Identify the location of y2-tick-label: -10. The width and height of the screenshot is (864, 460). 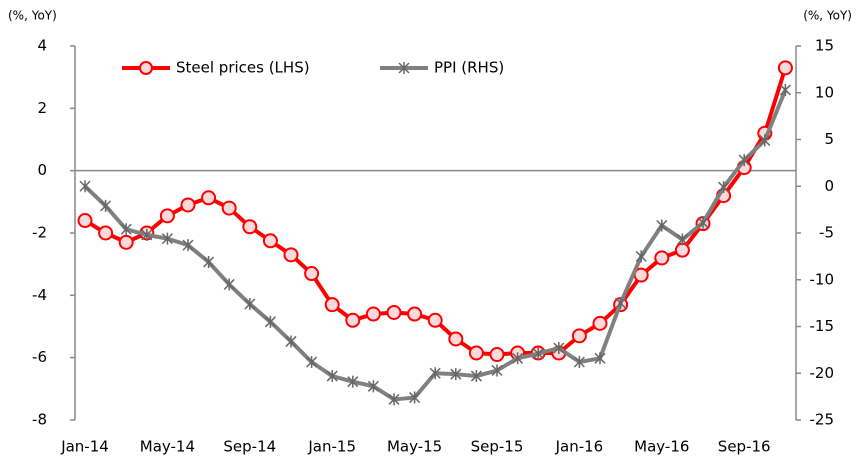
(822, 279).